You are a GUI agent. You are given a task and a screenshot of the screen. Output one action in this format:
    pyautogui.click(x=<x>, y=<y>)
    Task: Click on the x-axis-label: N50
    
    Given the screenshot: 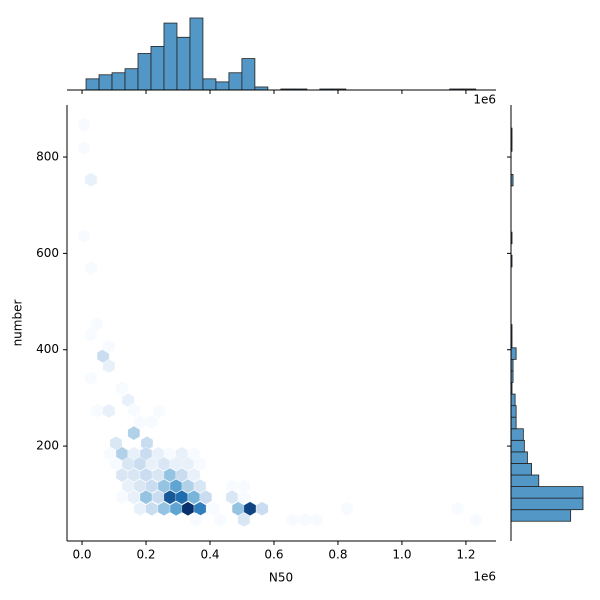 What is the action you would take?
    pyautogui.click(x=281, y=578)
    